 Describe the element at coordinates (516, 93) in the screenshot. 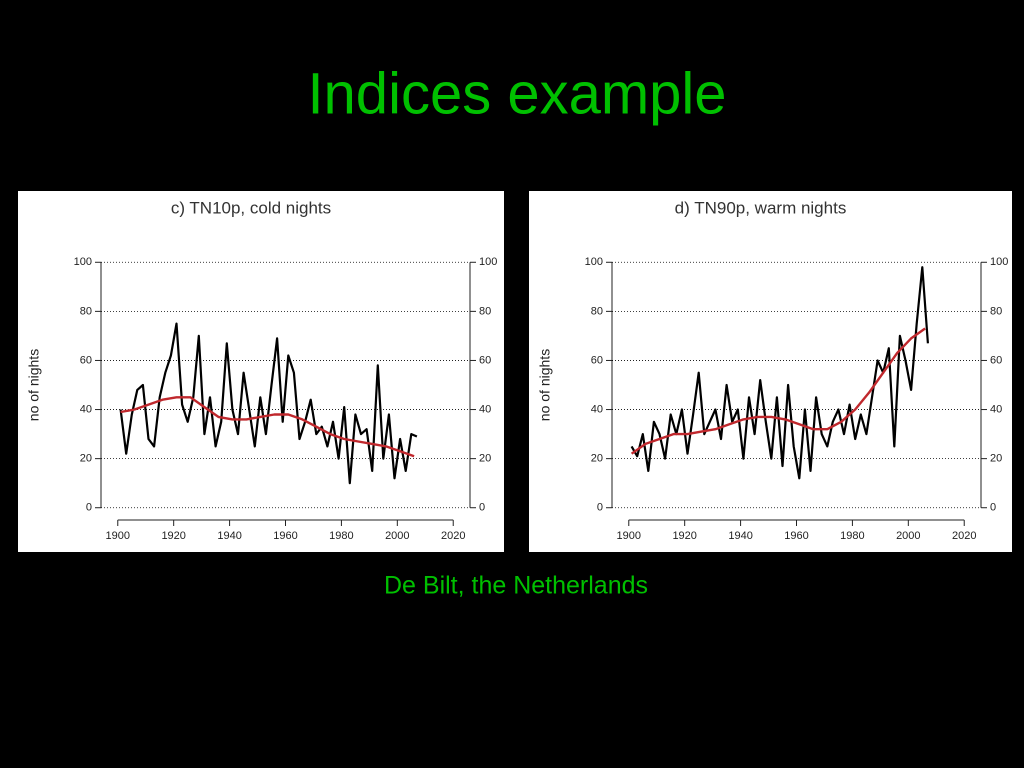

I see `slide-title: Indices example` at that location.